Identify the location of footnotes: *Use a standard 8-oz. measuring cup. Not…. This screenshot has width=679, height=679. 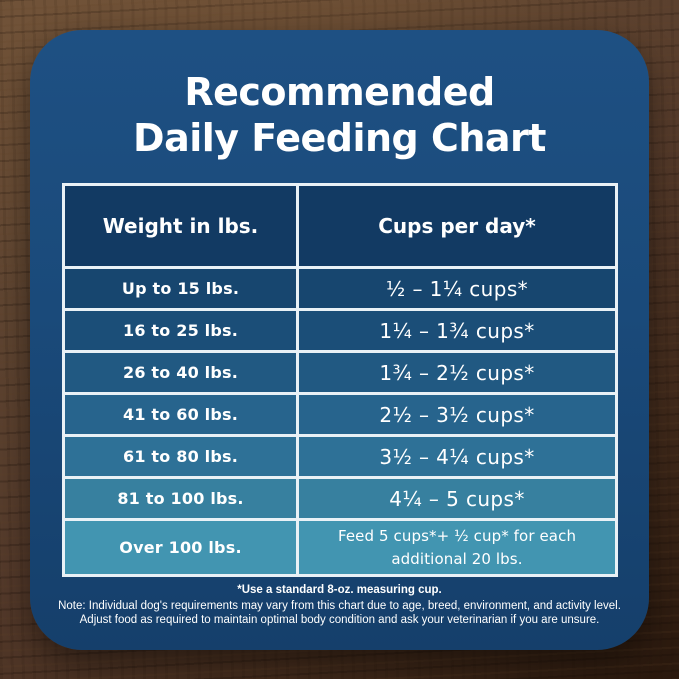
(339, 605).